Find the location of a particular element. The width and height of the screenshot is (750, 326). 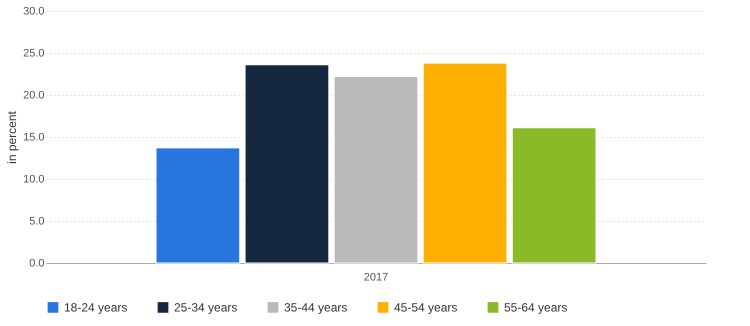

legend-label: 45-54 years is located at coordinates (426, 307).